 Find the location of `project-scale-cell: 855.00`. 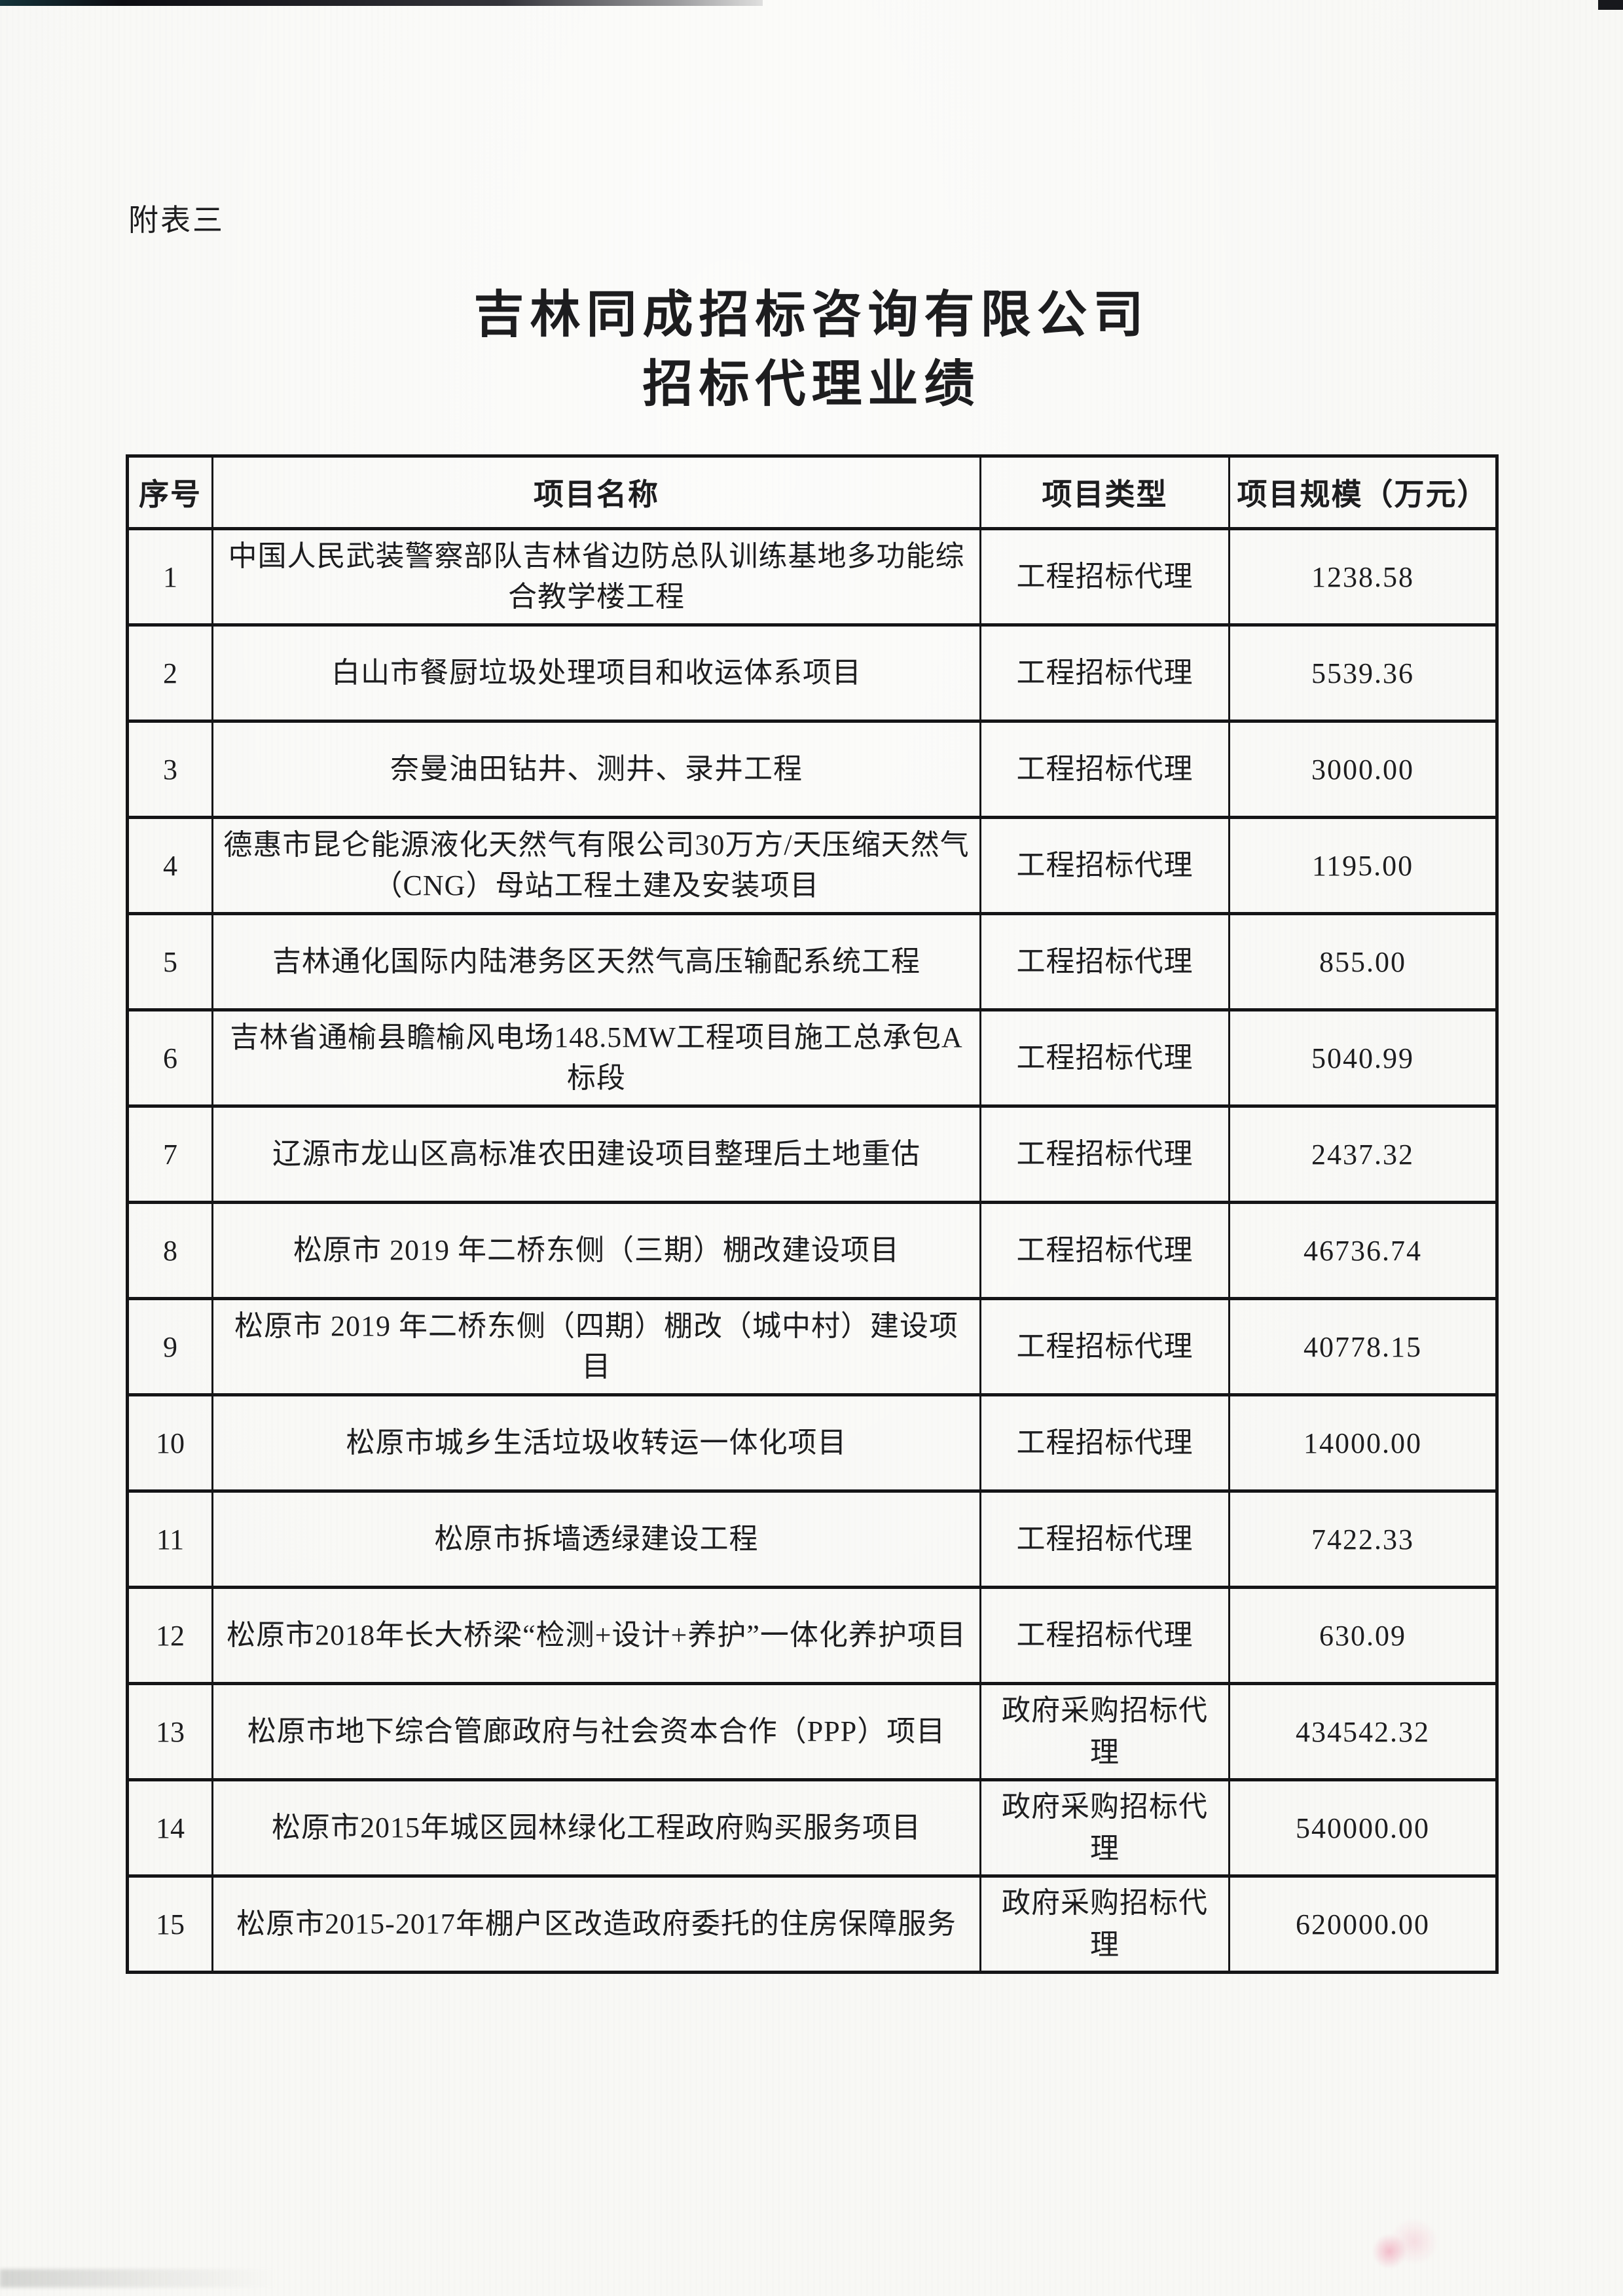

project-scale-cell: 855.00 is located at coordinates (1363, 961).